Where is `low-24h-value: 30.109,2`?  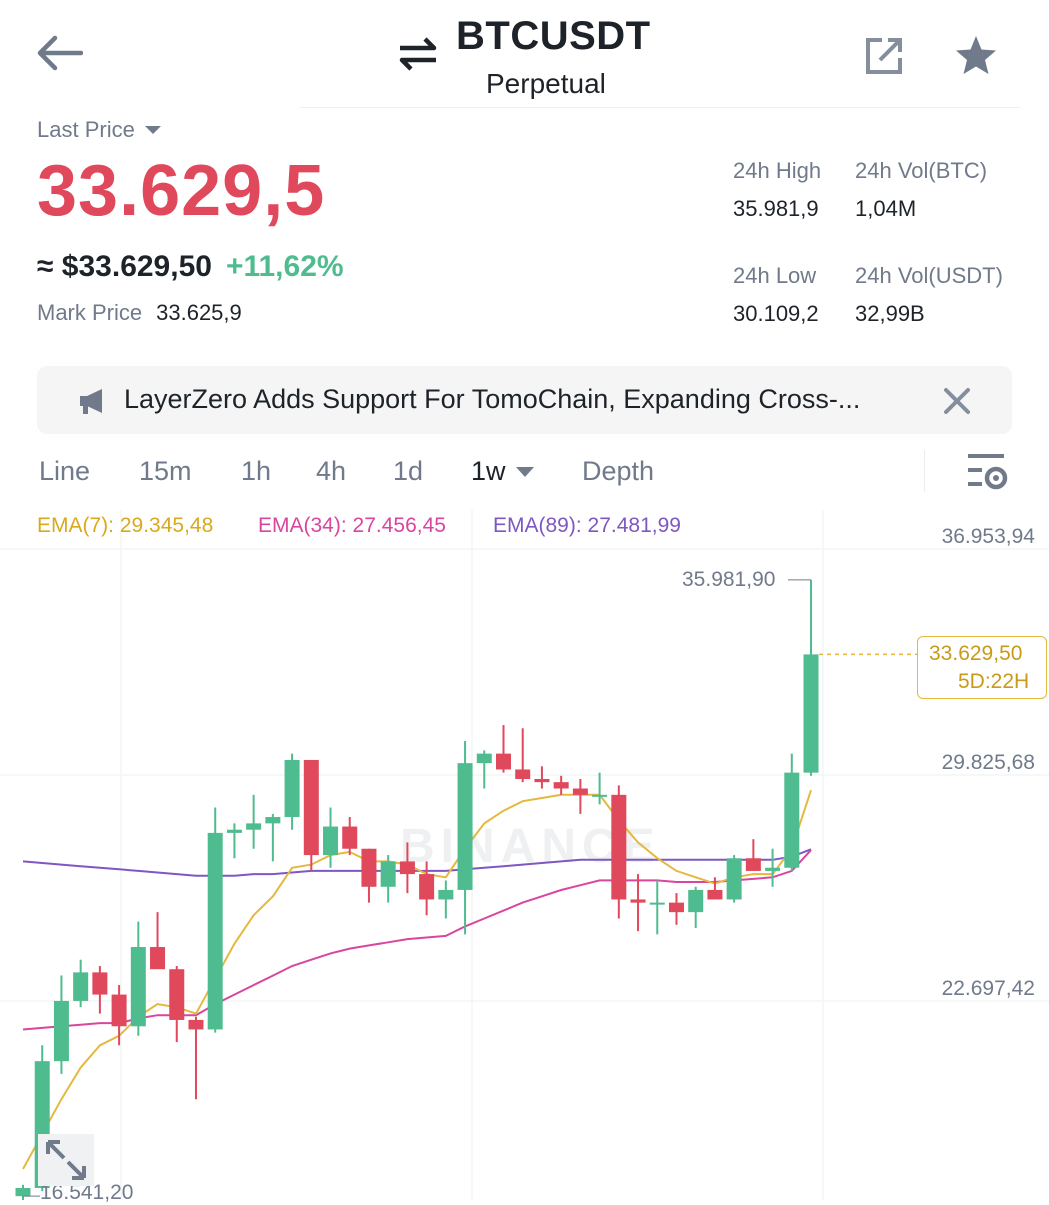 low-24h-value: 30.109,2 is located at coordinates (776, 313).